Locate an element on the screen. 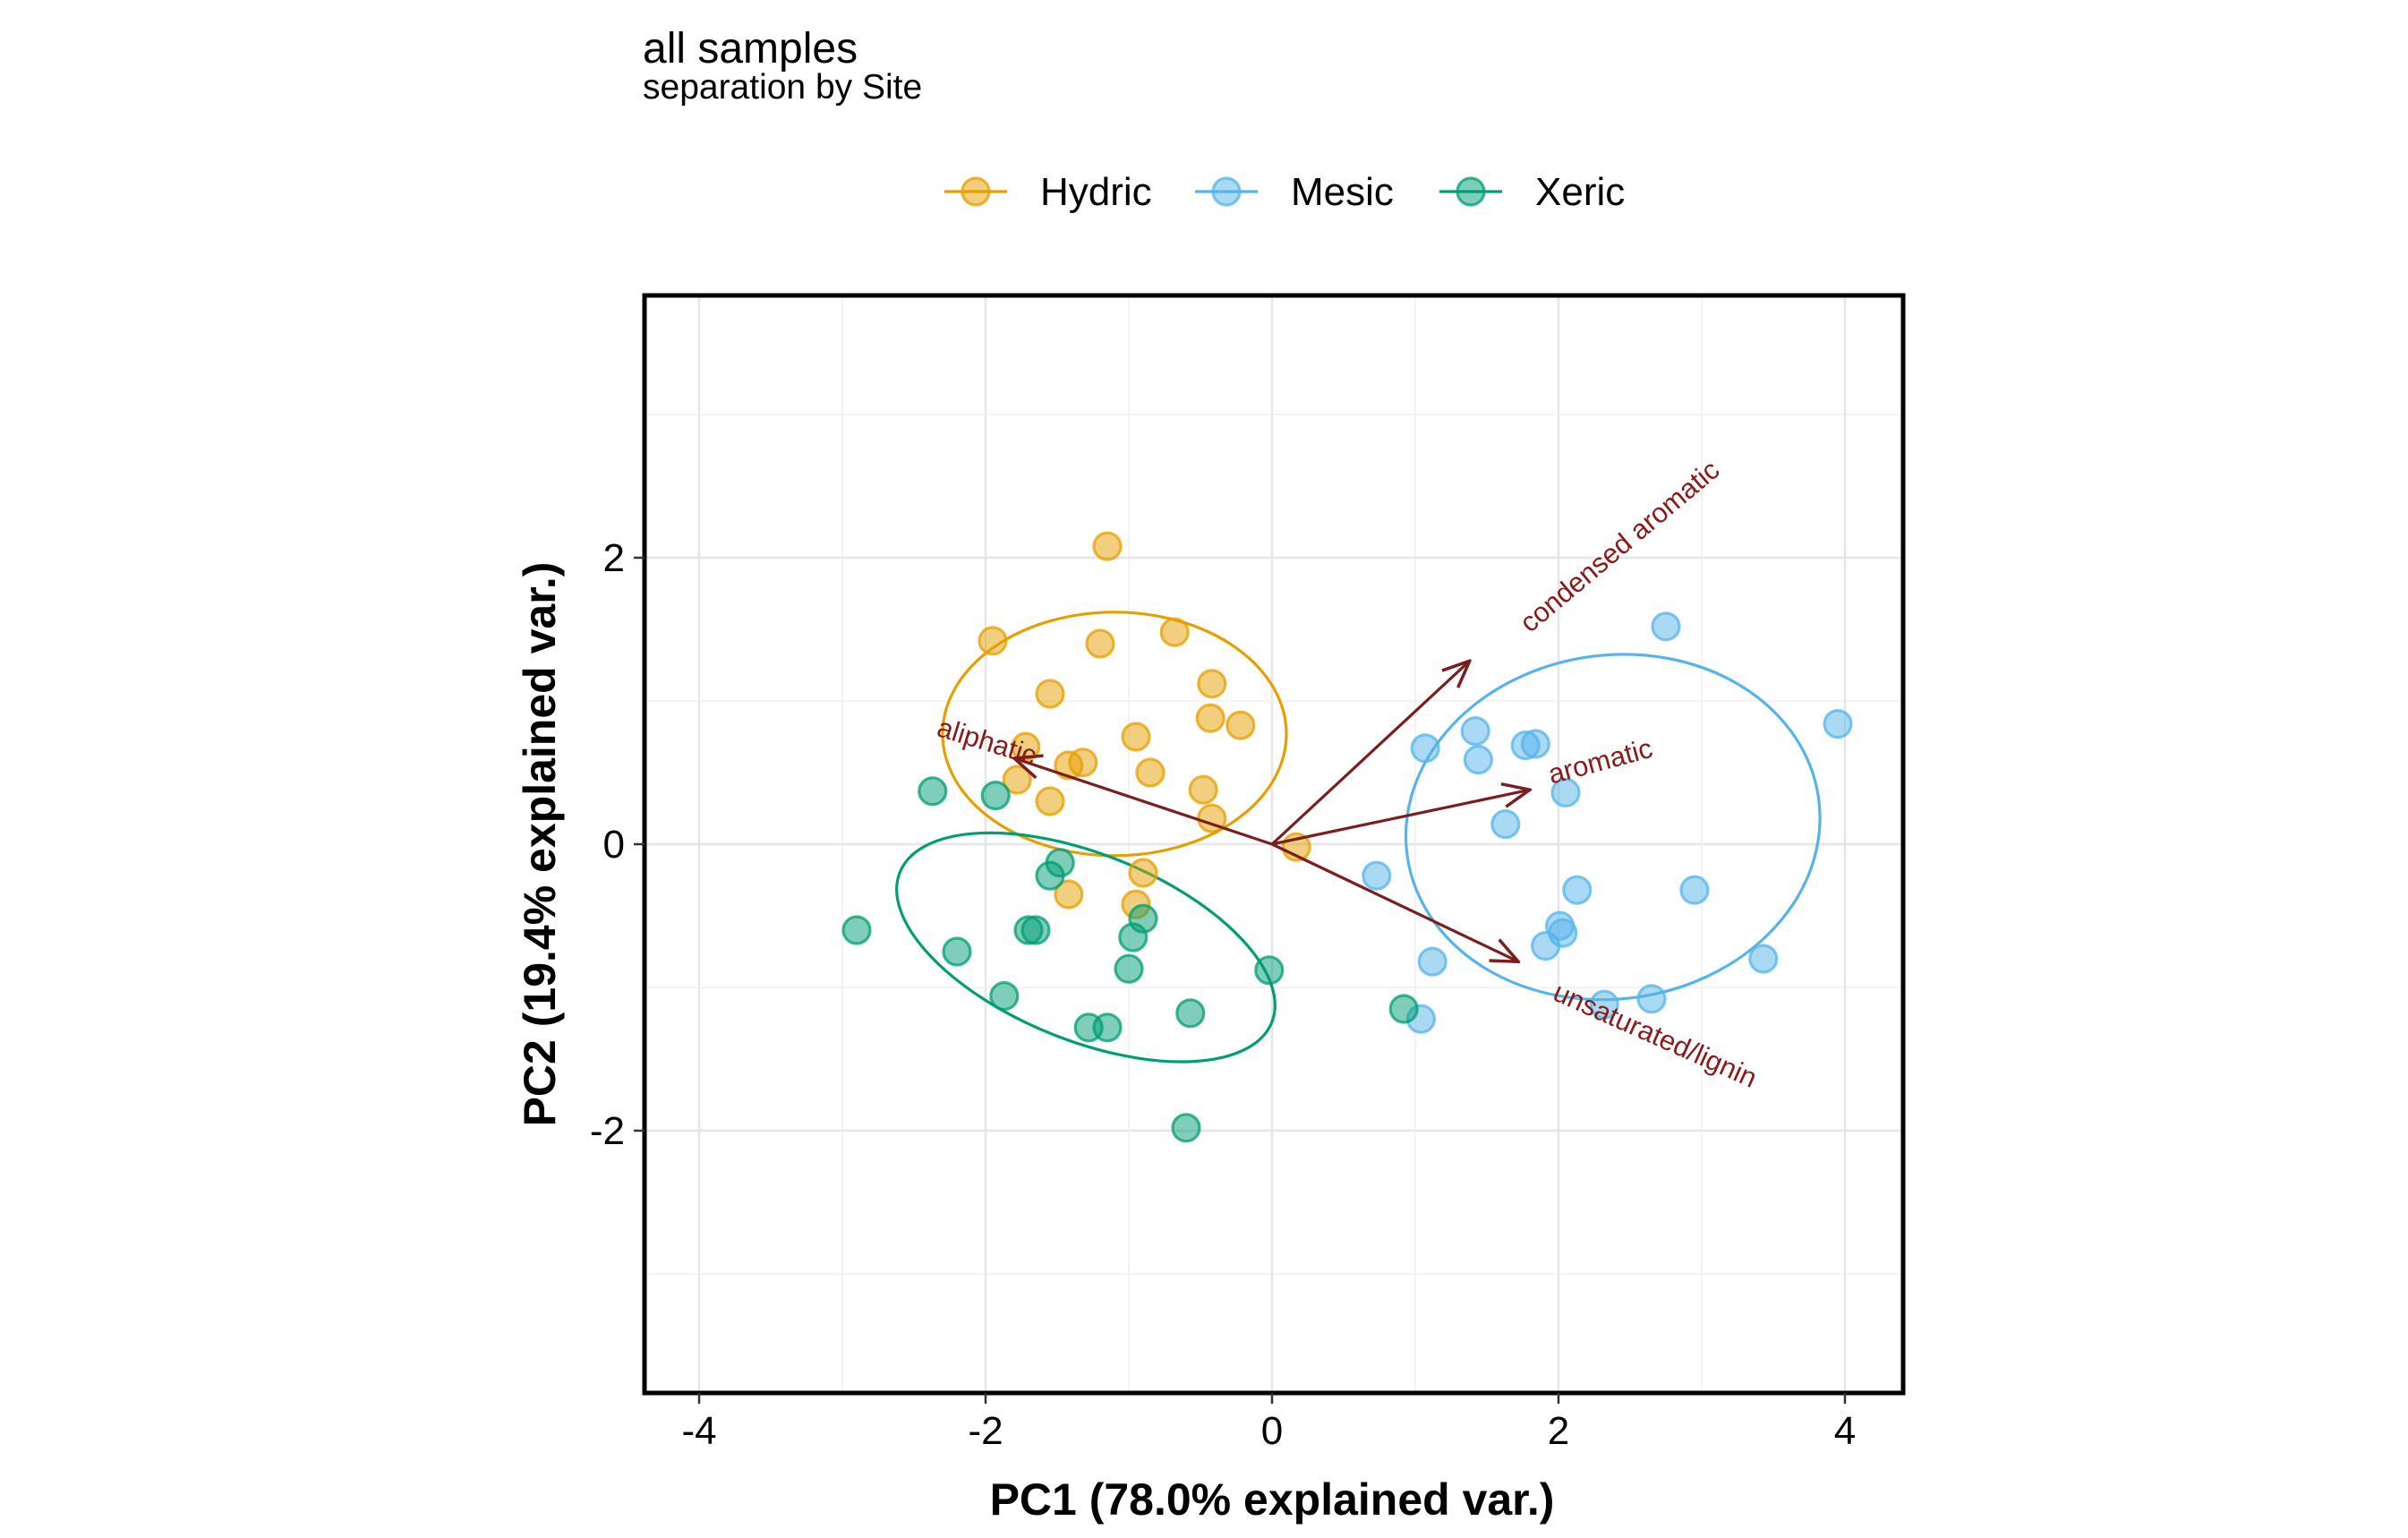 The image size is (2408, 1538). loading-label-aromatic: aromatic is located at coordinates (1600, 761).